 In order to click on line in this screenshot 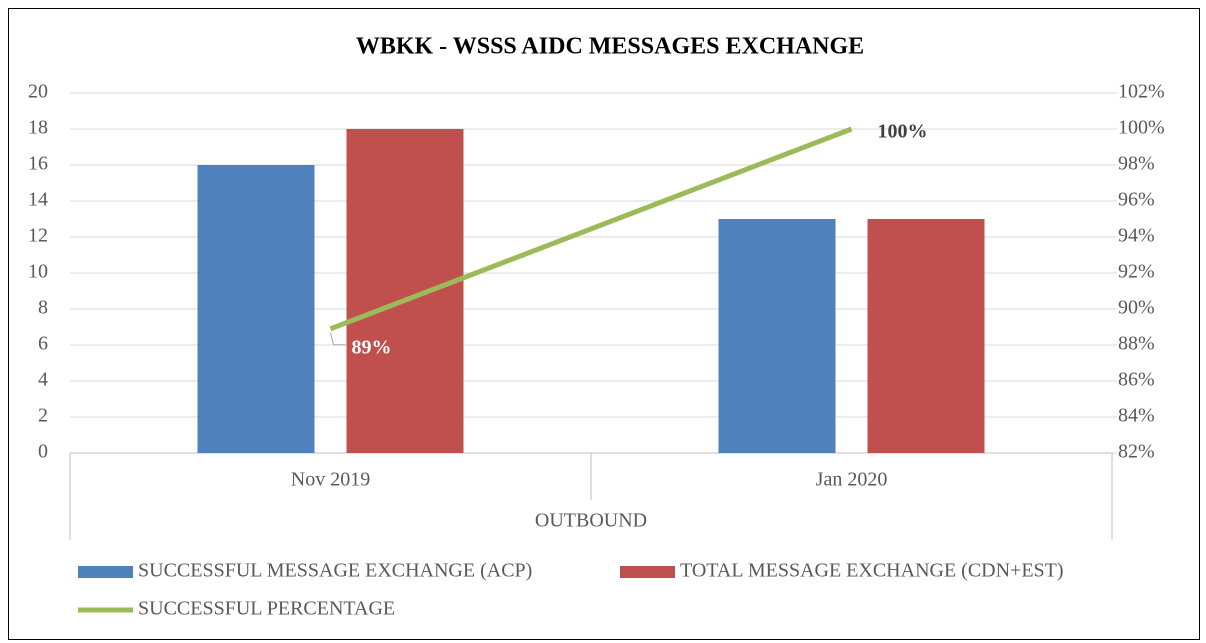, I will do `click(591, 229)`.